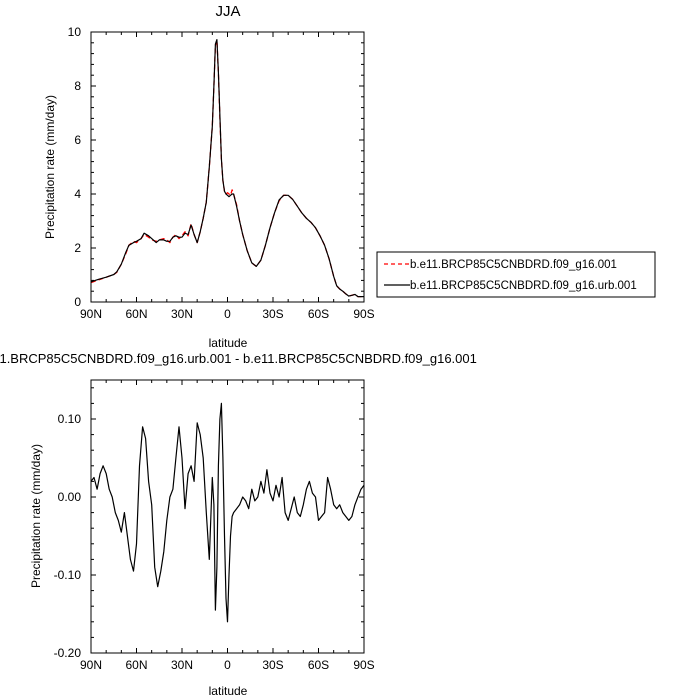 This screenshot has width=700, height=700. What do you see at coordinates (68, 575) in the screenshot?
I see `bottom-y-tick-label: -0.10` at bounding box center [68, 575].